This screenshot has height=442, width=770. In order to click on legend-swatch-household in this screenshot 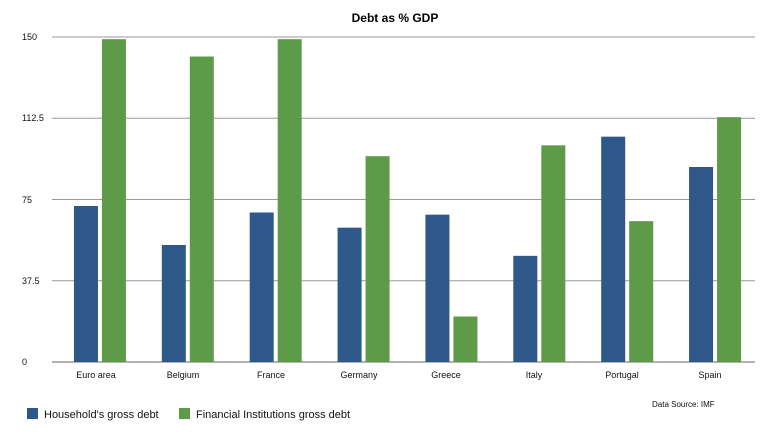, I will do `click(32, 413)`.